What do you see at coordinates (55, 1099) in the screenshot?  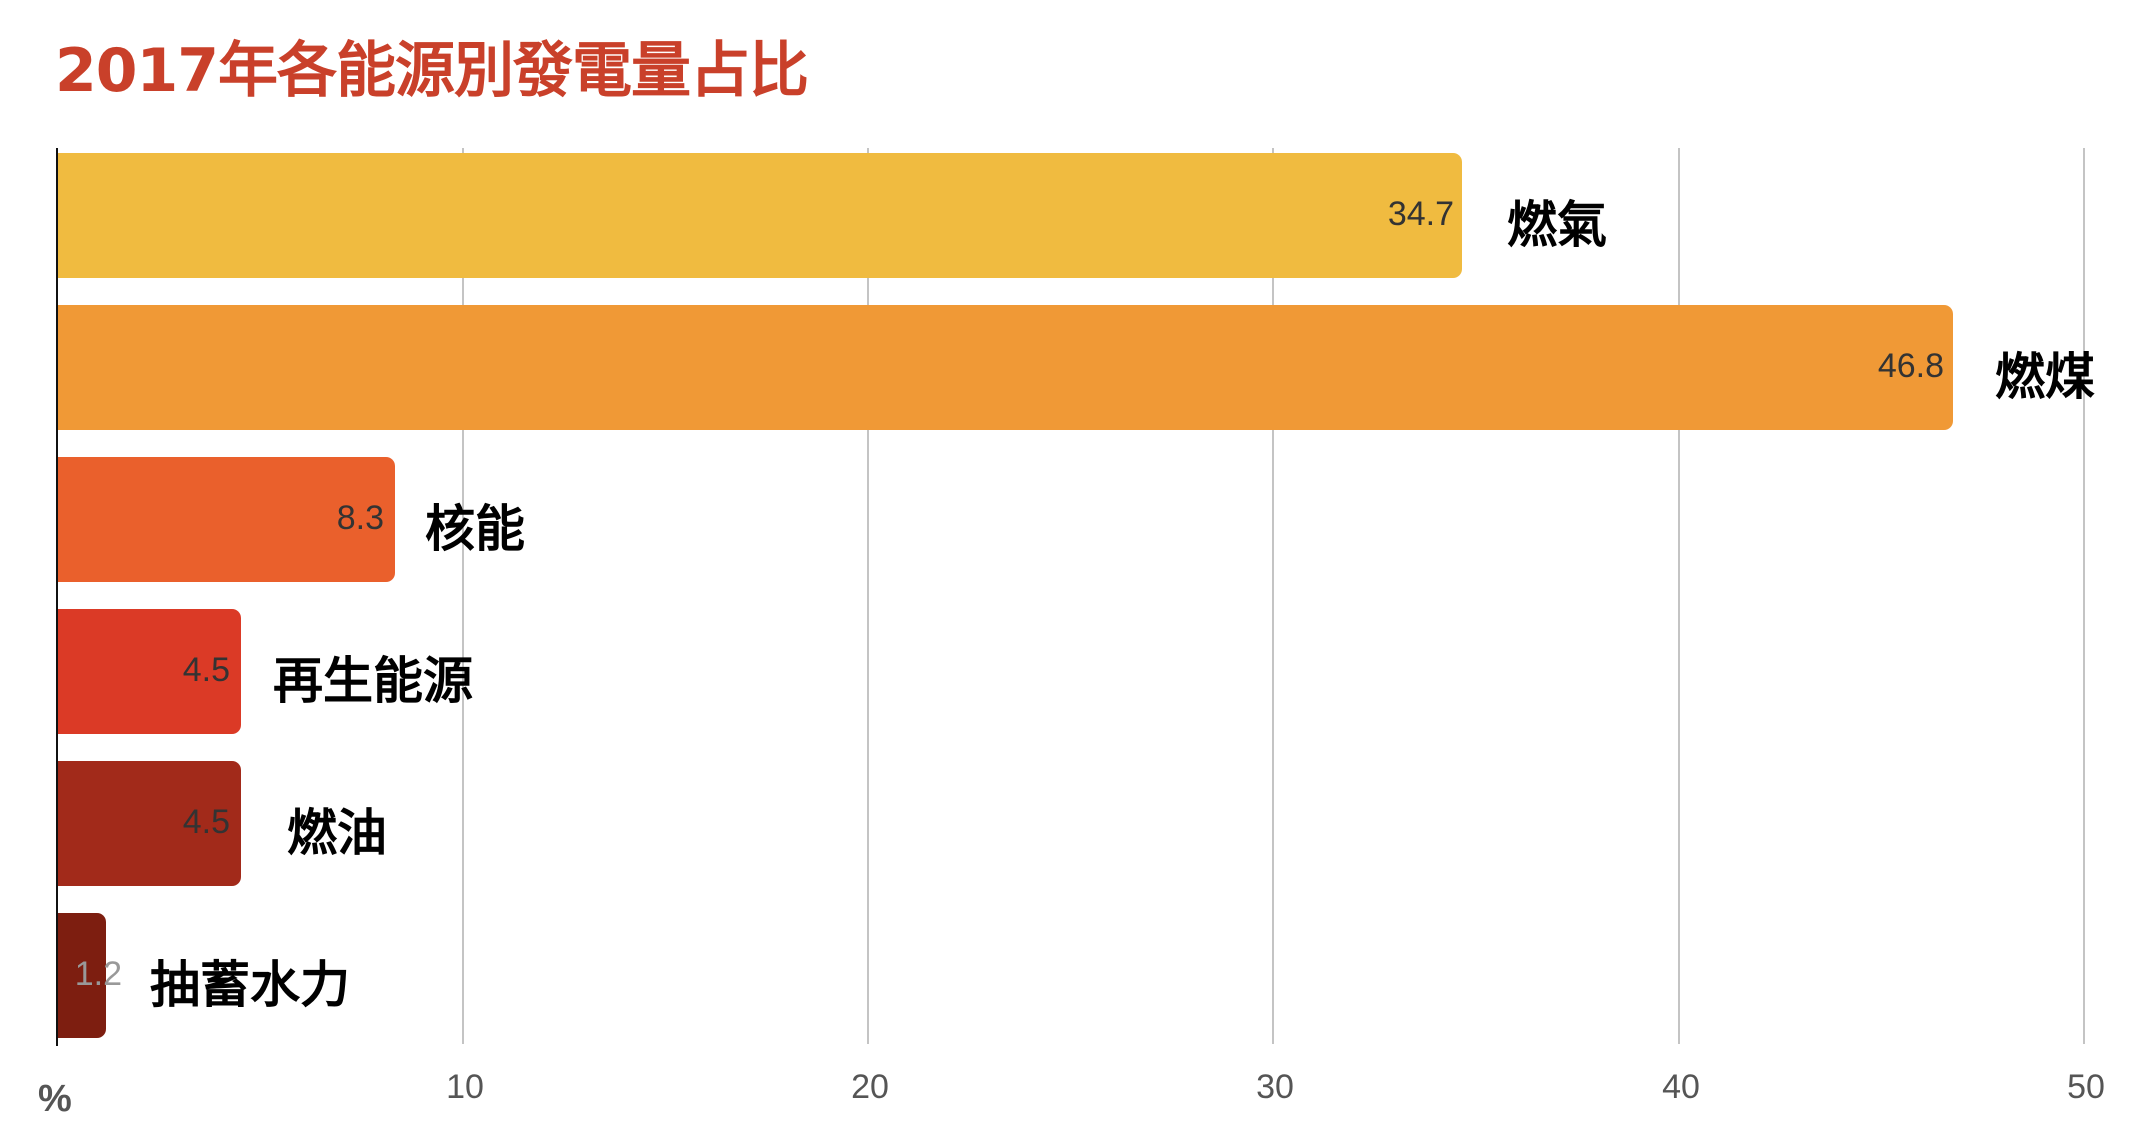 I see `x-axis-unit: %` at bounding box center [55, 1099].